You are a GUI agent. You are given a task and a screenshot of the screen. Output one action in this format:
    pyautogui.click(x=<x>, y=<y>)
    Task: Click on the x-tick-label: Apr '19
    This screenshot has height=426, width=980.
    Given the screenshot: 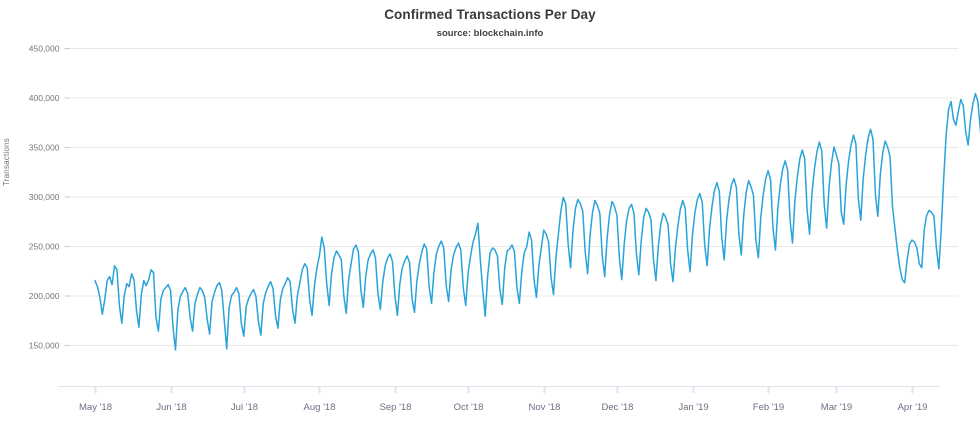 What is the action you would take?
    pyautogui.click(x=913, y=407)
    